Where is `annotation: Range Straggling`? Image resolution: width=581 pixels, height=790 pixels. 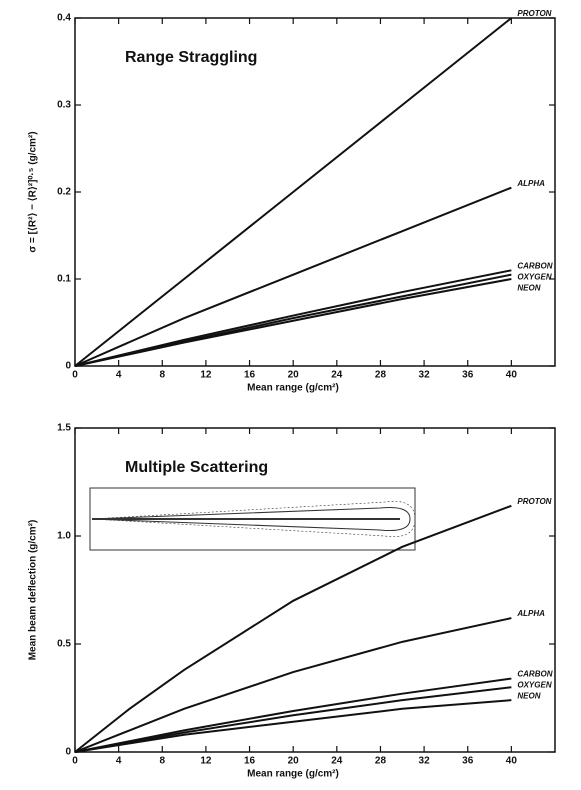 annotation: Range Straggling is located at coordinates (191, 57).